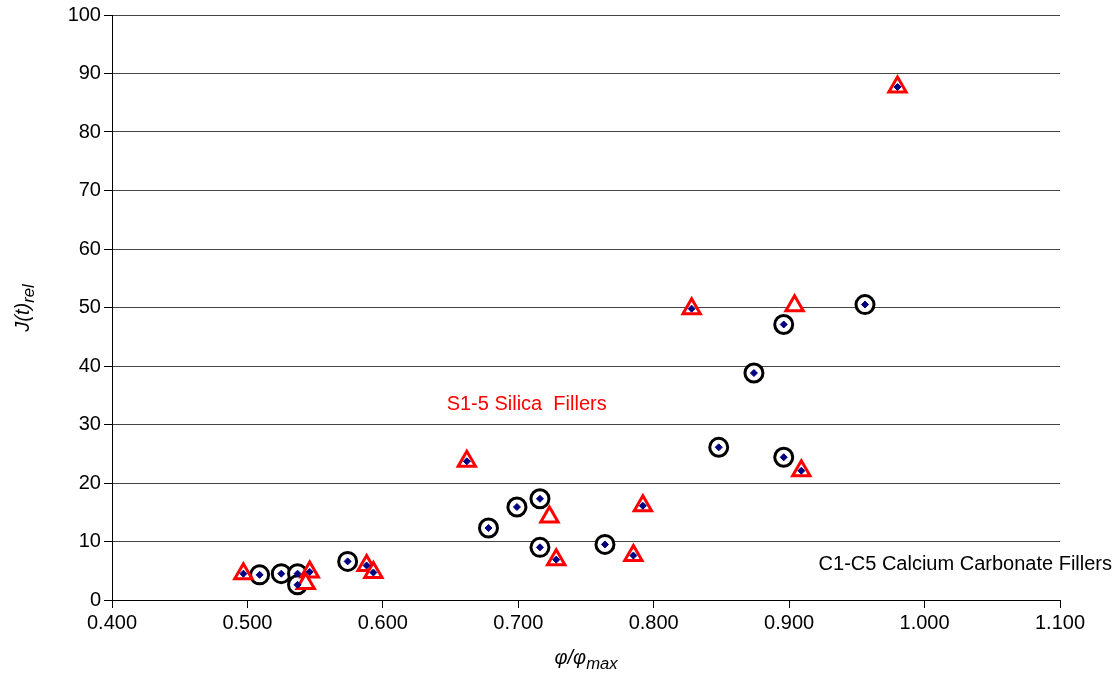  I want to click on x-axis-title: φ/φ$_{max}$, so click(586, 660).